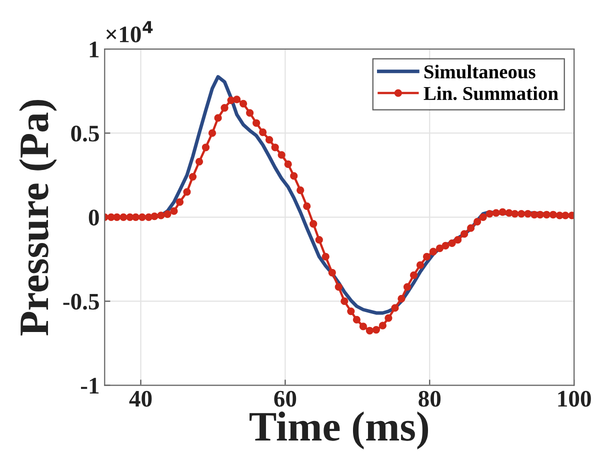  I want to click on y-tick-label: 1, so click(94, 50).